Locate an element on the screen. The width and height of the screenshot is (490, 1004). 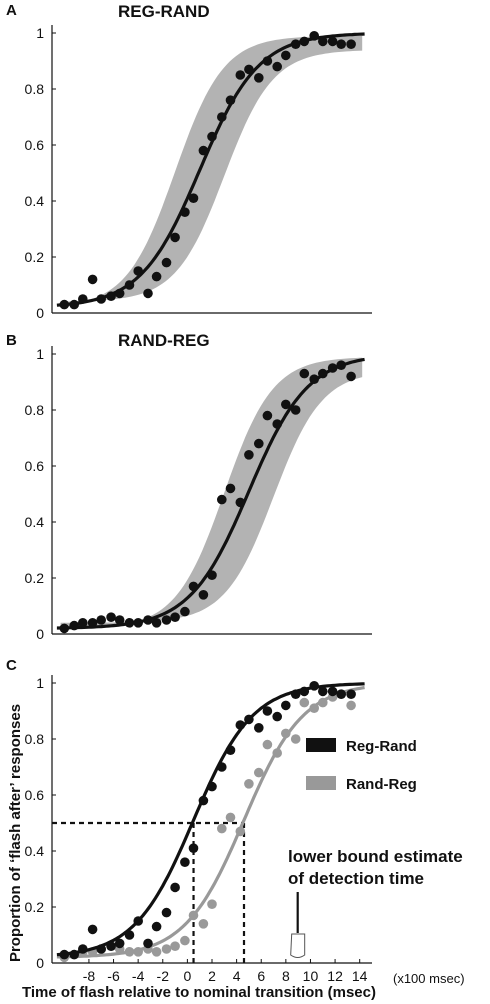
x-tick-label: -4 is located at coordinates (138, 976).